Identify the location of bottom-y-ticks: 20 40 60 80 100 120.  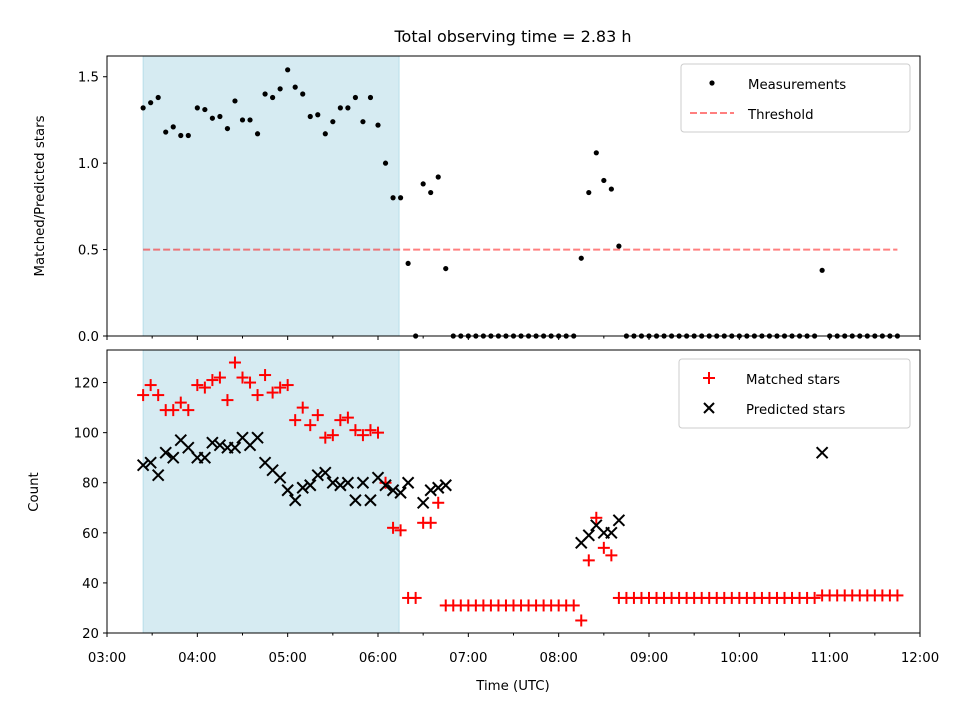
(90, 509).